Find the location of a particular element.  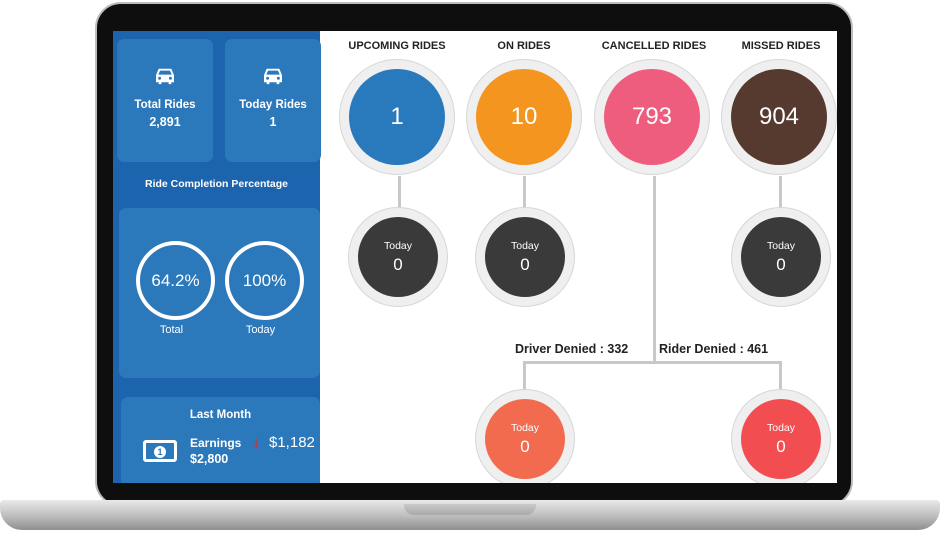

completion-total-label: Total is located at coordinates (171, 330).